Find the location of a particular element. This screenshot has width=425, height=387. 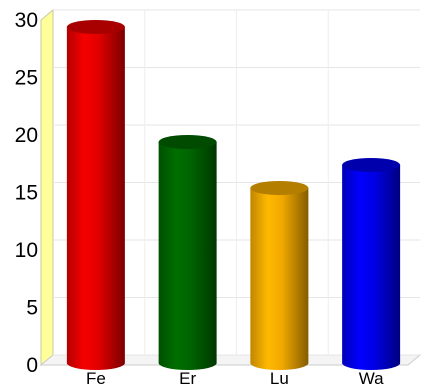

x-tick-label: Lu is located at coordinates (279, 378).